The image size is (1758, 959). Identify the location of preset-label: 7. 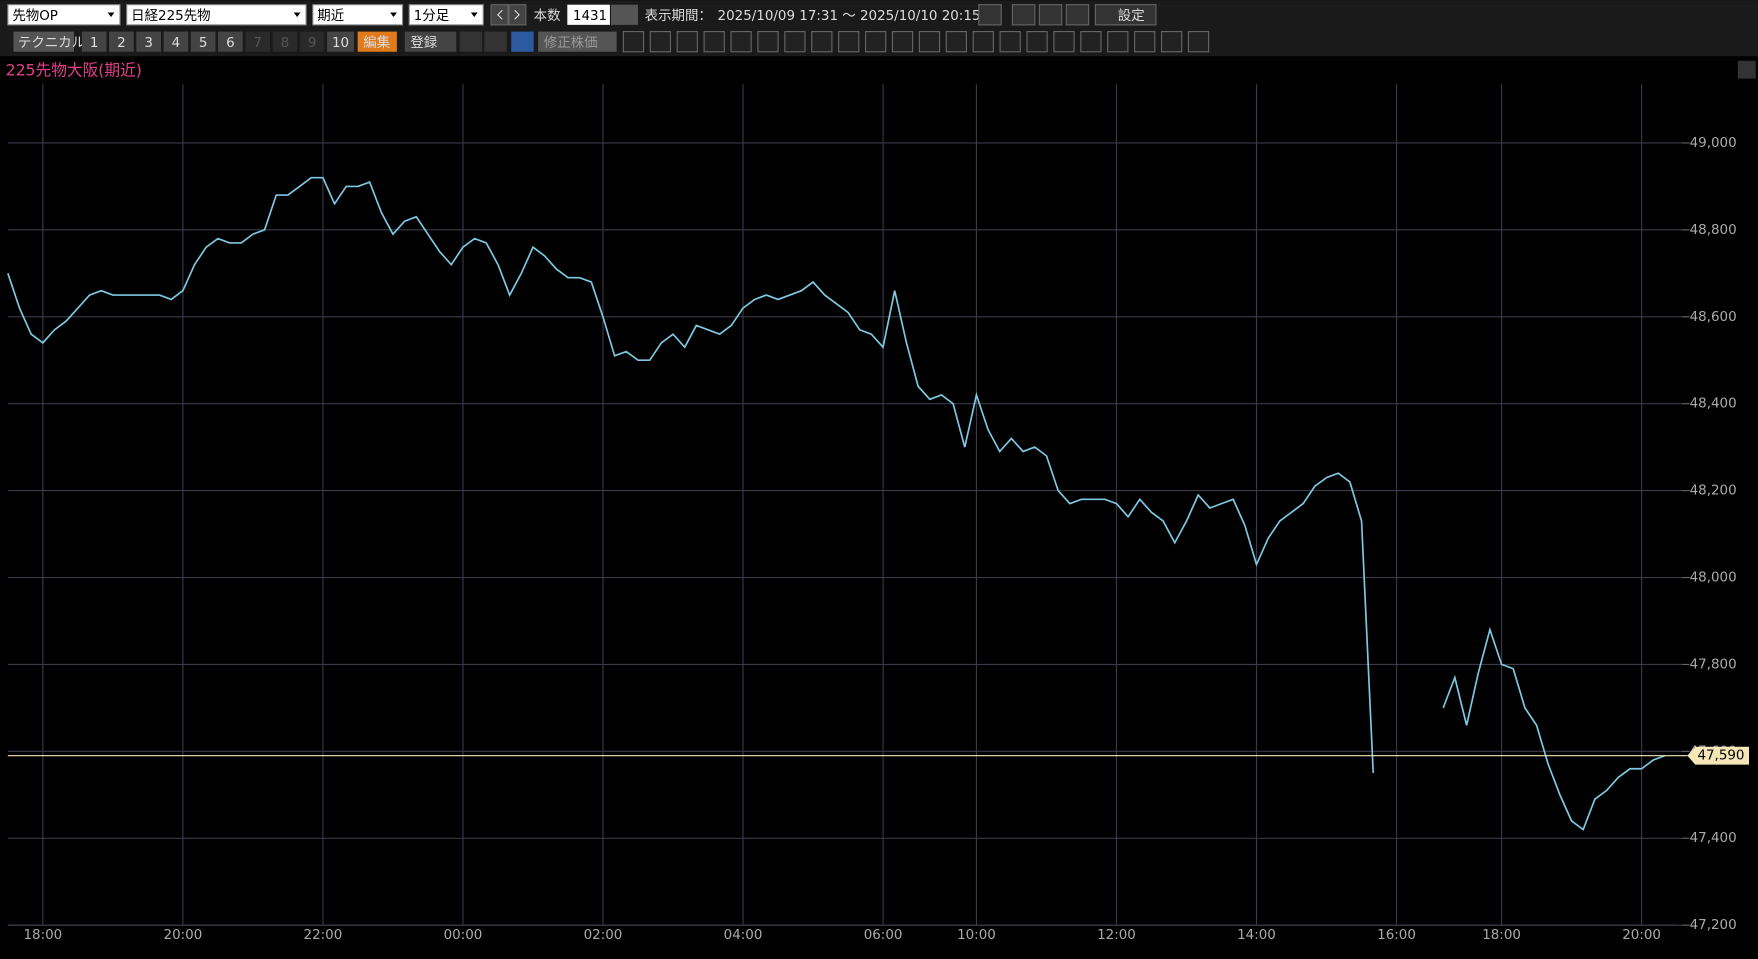
(257, 43).